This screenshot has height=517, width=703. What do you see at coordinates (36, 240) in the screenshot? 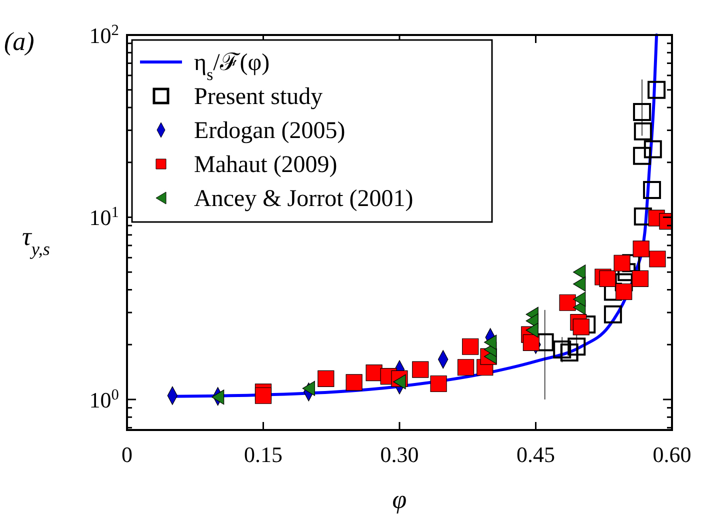
I see `y-axis-title: τ$_{y,s}$` at bounding box center [36, 240].